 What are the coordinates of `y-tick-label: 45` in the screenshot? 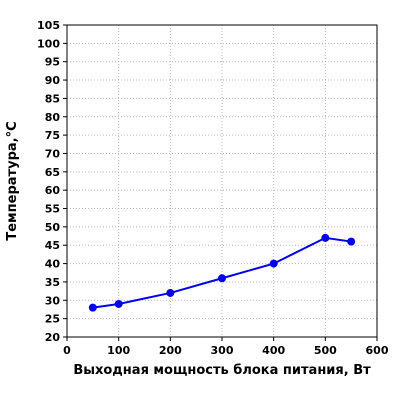 It's located at (52, 245).